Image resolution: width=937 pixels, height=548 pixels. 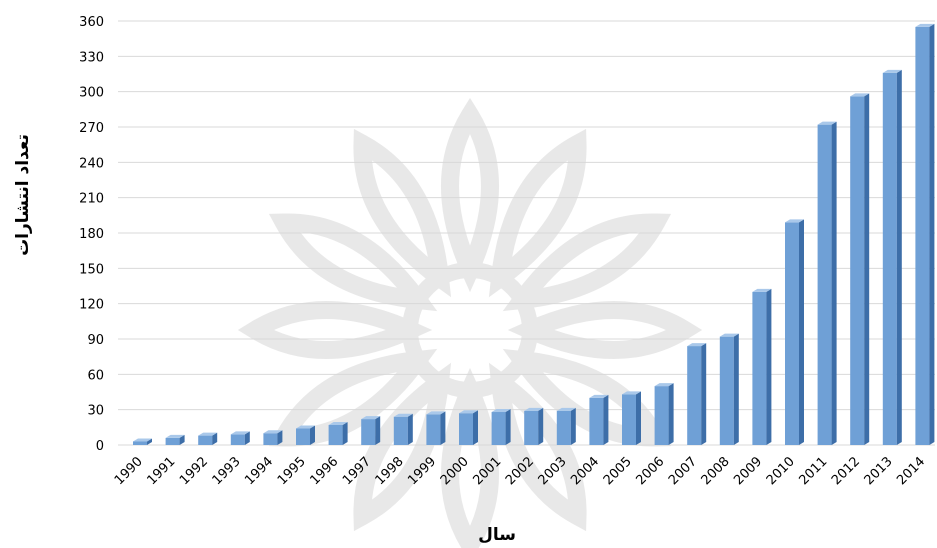 What do you see at coordinates (650, 471) in the screenshot?
I see `x-tick-label: 2006` at bounding box center [650, 471].